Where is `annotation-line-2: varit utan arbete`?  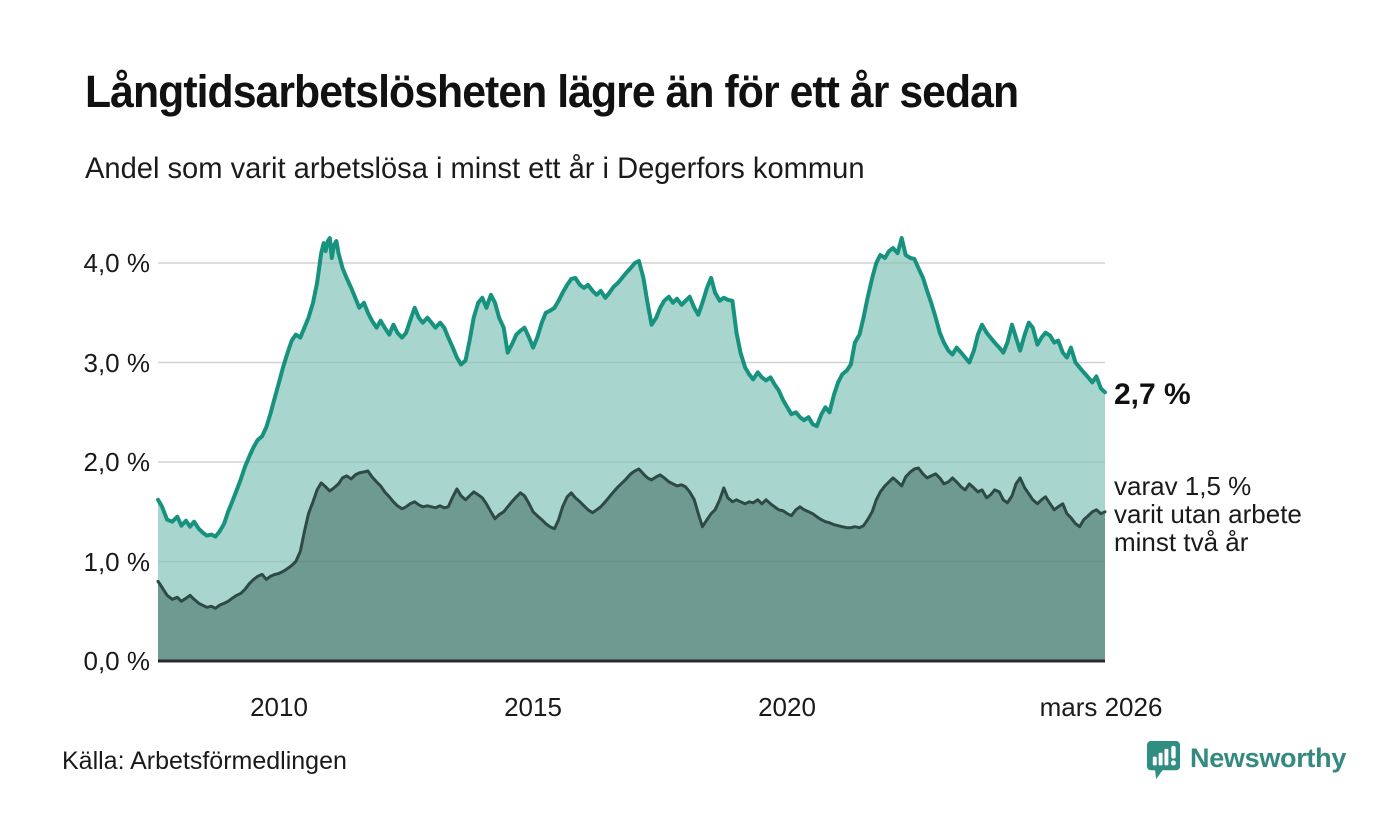
annotation-line-2: varit utan arbete is located at coordinates (1208, 514).